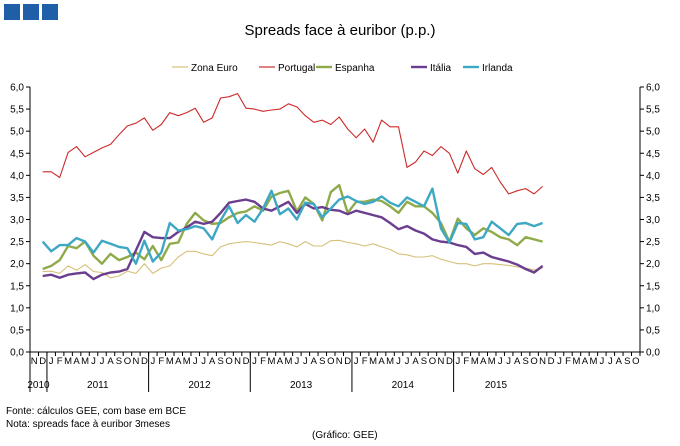 The image size is (680, 446). I want to click on chart-title: Spreads face à euribor (p.p.), so click(340, 30).